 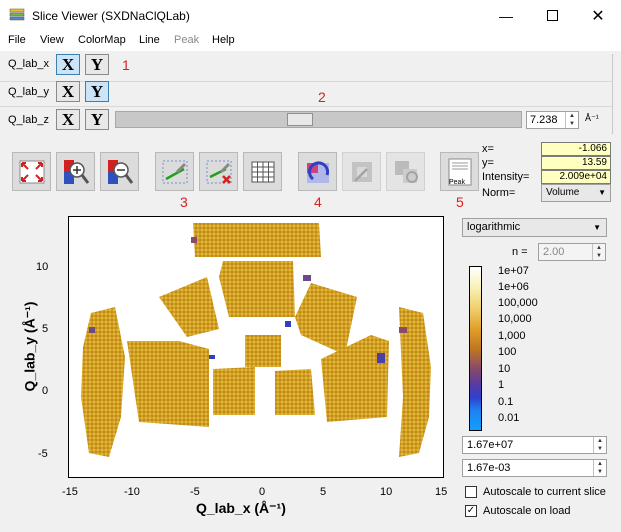 What do you see at coordinates (318, 202) in the screenshot?
I see `annotation-label: 4` at bounding box center [318, 202].